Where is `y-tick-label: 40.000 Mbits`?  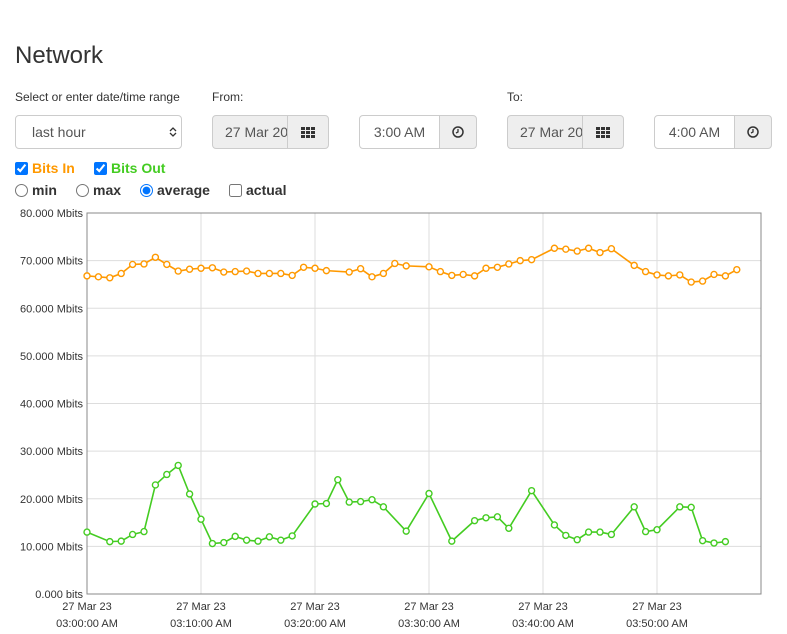 y-tick-label: 40.000 Mbits is located at coordinates (51, 405).